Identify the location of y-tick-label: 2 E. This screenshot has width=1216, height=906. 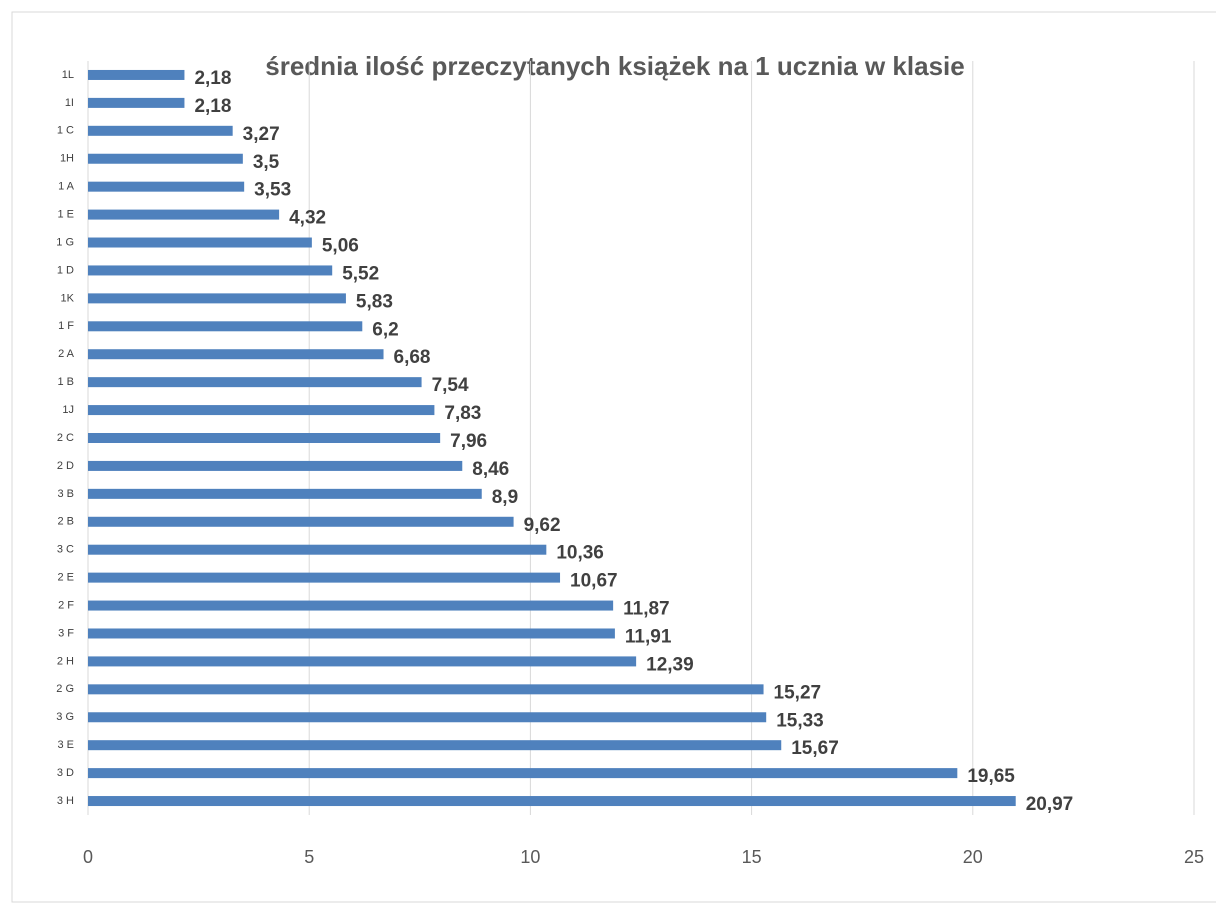
(65, 578).